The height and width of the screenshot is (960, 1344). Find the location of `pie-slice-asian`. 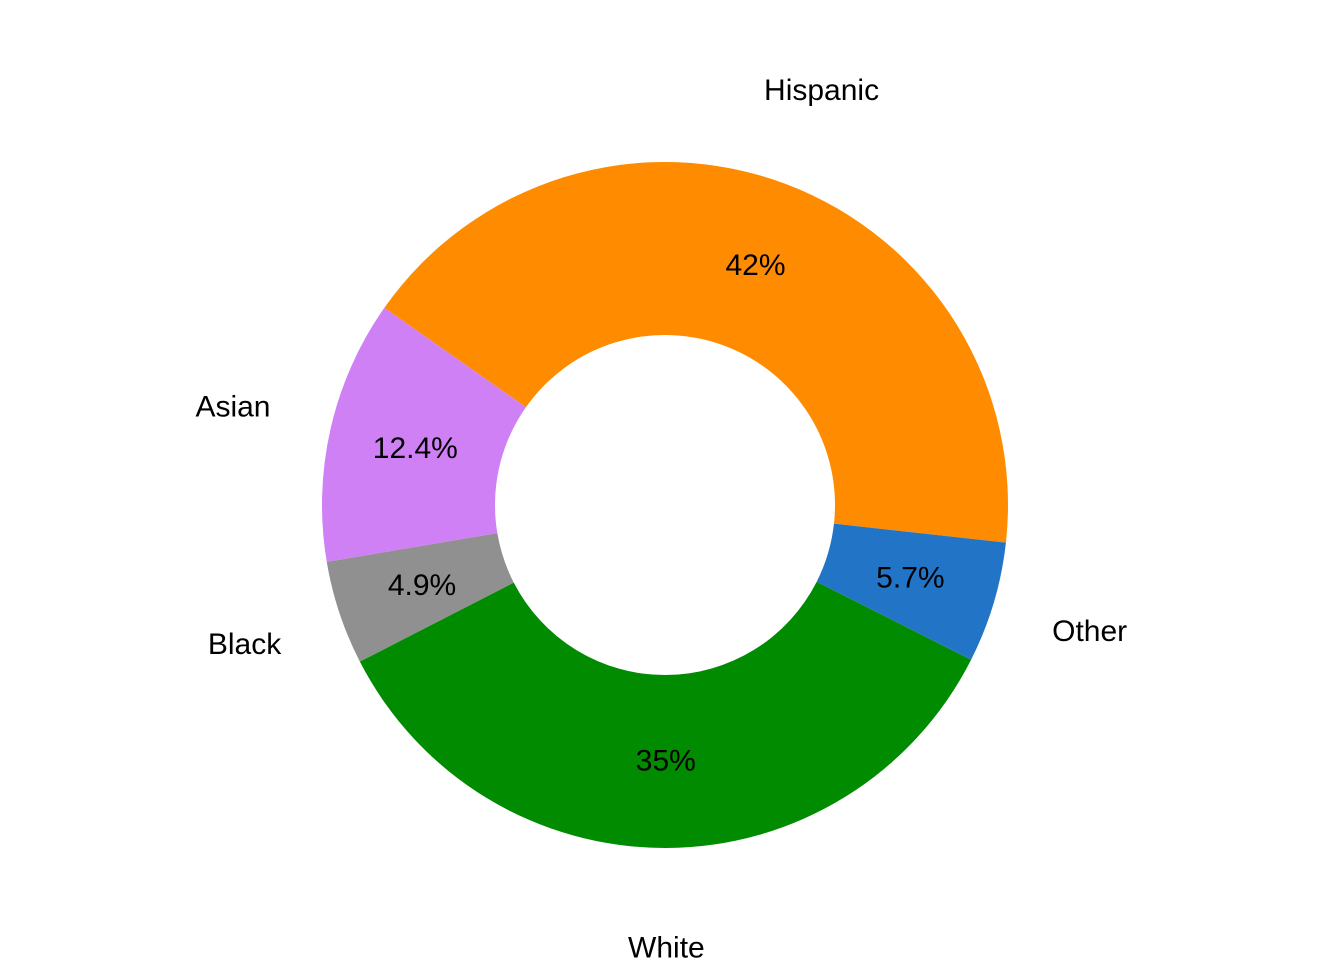

pie-slice-asian is located at coordinates (423, 434).